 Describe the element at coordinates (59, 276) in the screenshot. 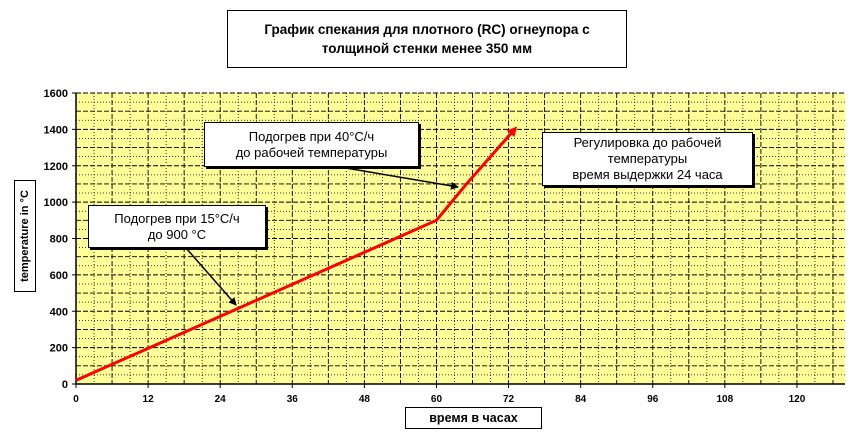

I see `y-tick-label: 600` at that location.